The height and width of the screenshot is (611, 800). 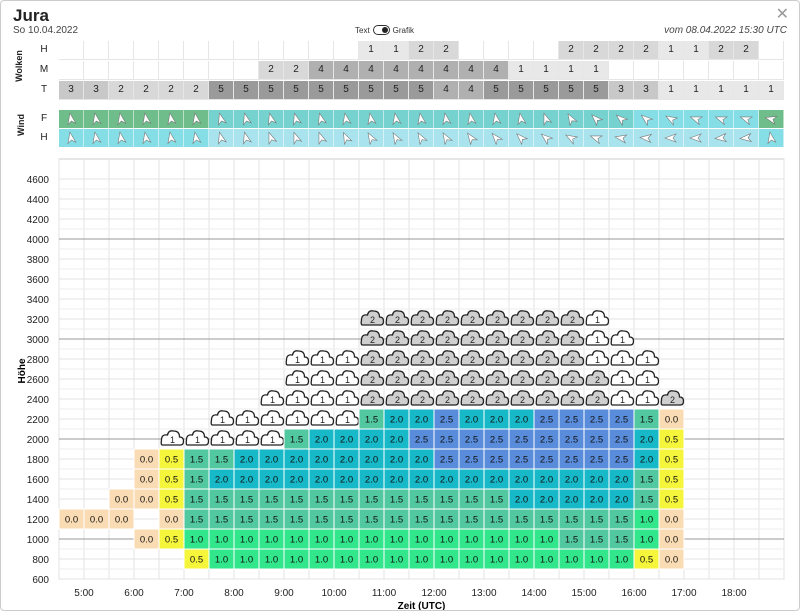 I want to click on thermal-value-label: 0.0, so click(x=671, y=420).